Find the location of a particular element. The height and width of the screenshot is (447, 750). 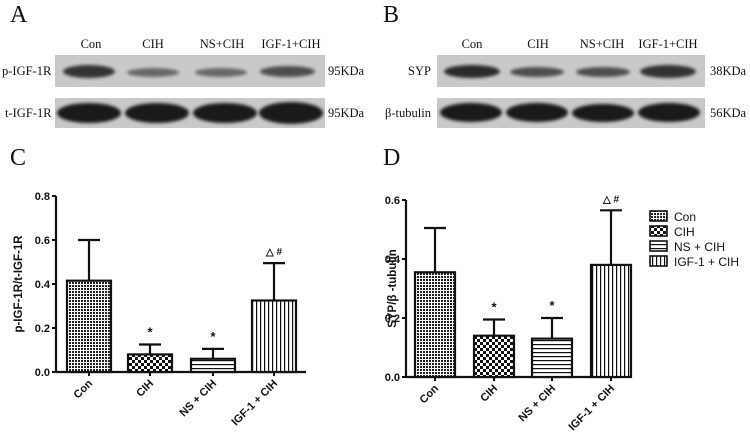

blot-b-col-label: NS+CIH is located at coordinates (602, 44).